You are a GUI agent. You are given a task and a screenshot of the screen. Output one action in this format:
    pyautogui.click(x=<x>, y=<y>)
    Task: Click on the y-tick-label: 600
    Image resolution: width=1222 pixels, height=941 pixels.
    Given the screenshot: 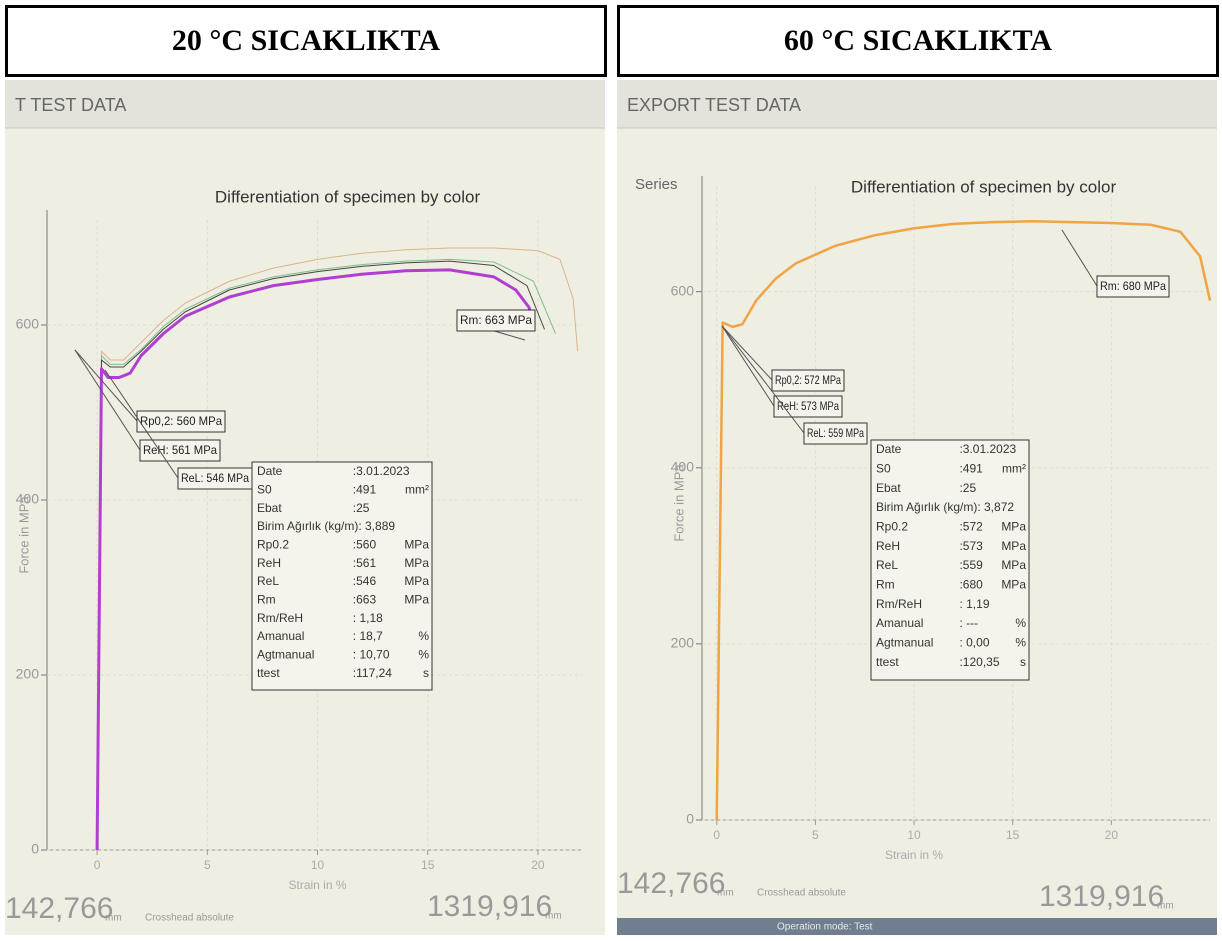 What is the action you would take?
    pyautogui.click(x=28, y=324)
    